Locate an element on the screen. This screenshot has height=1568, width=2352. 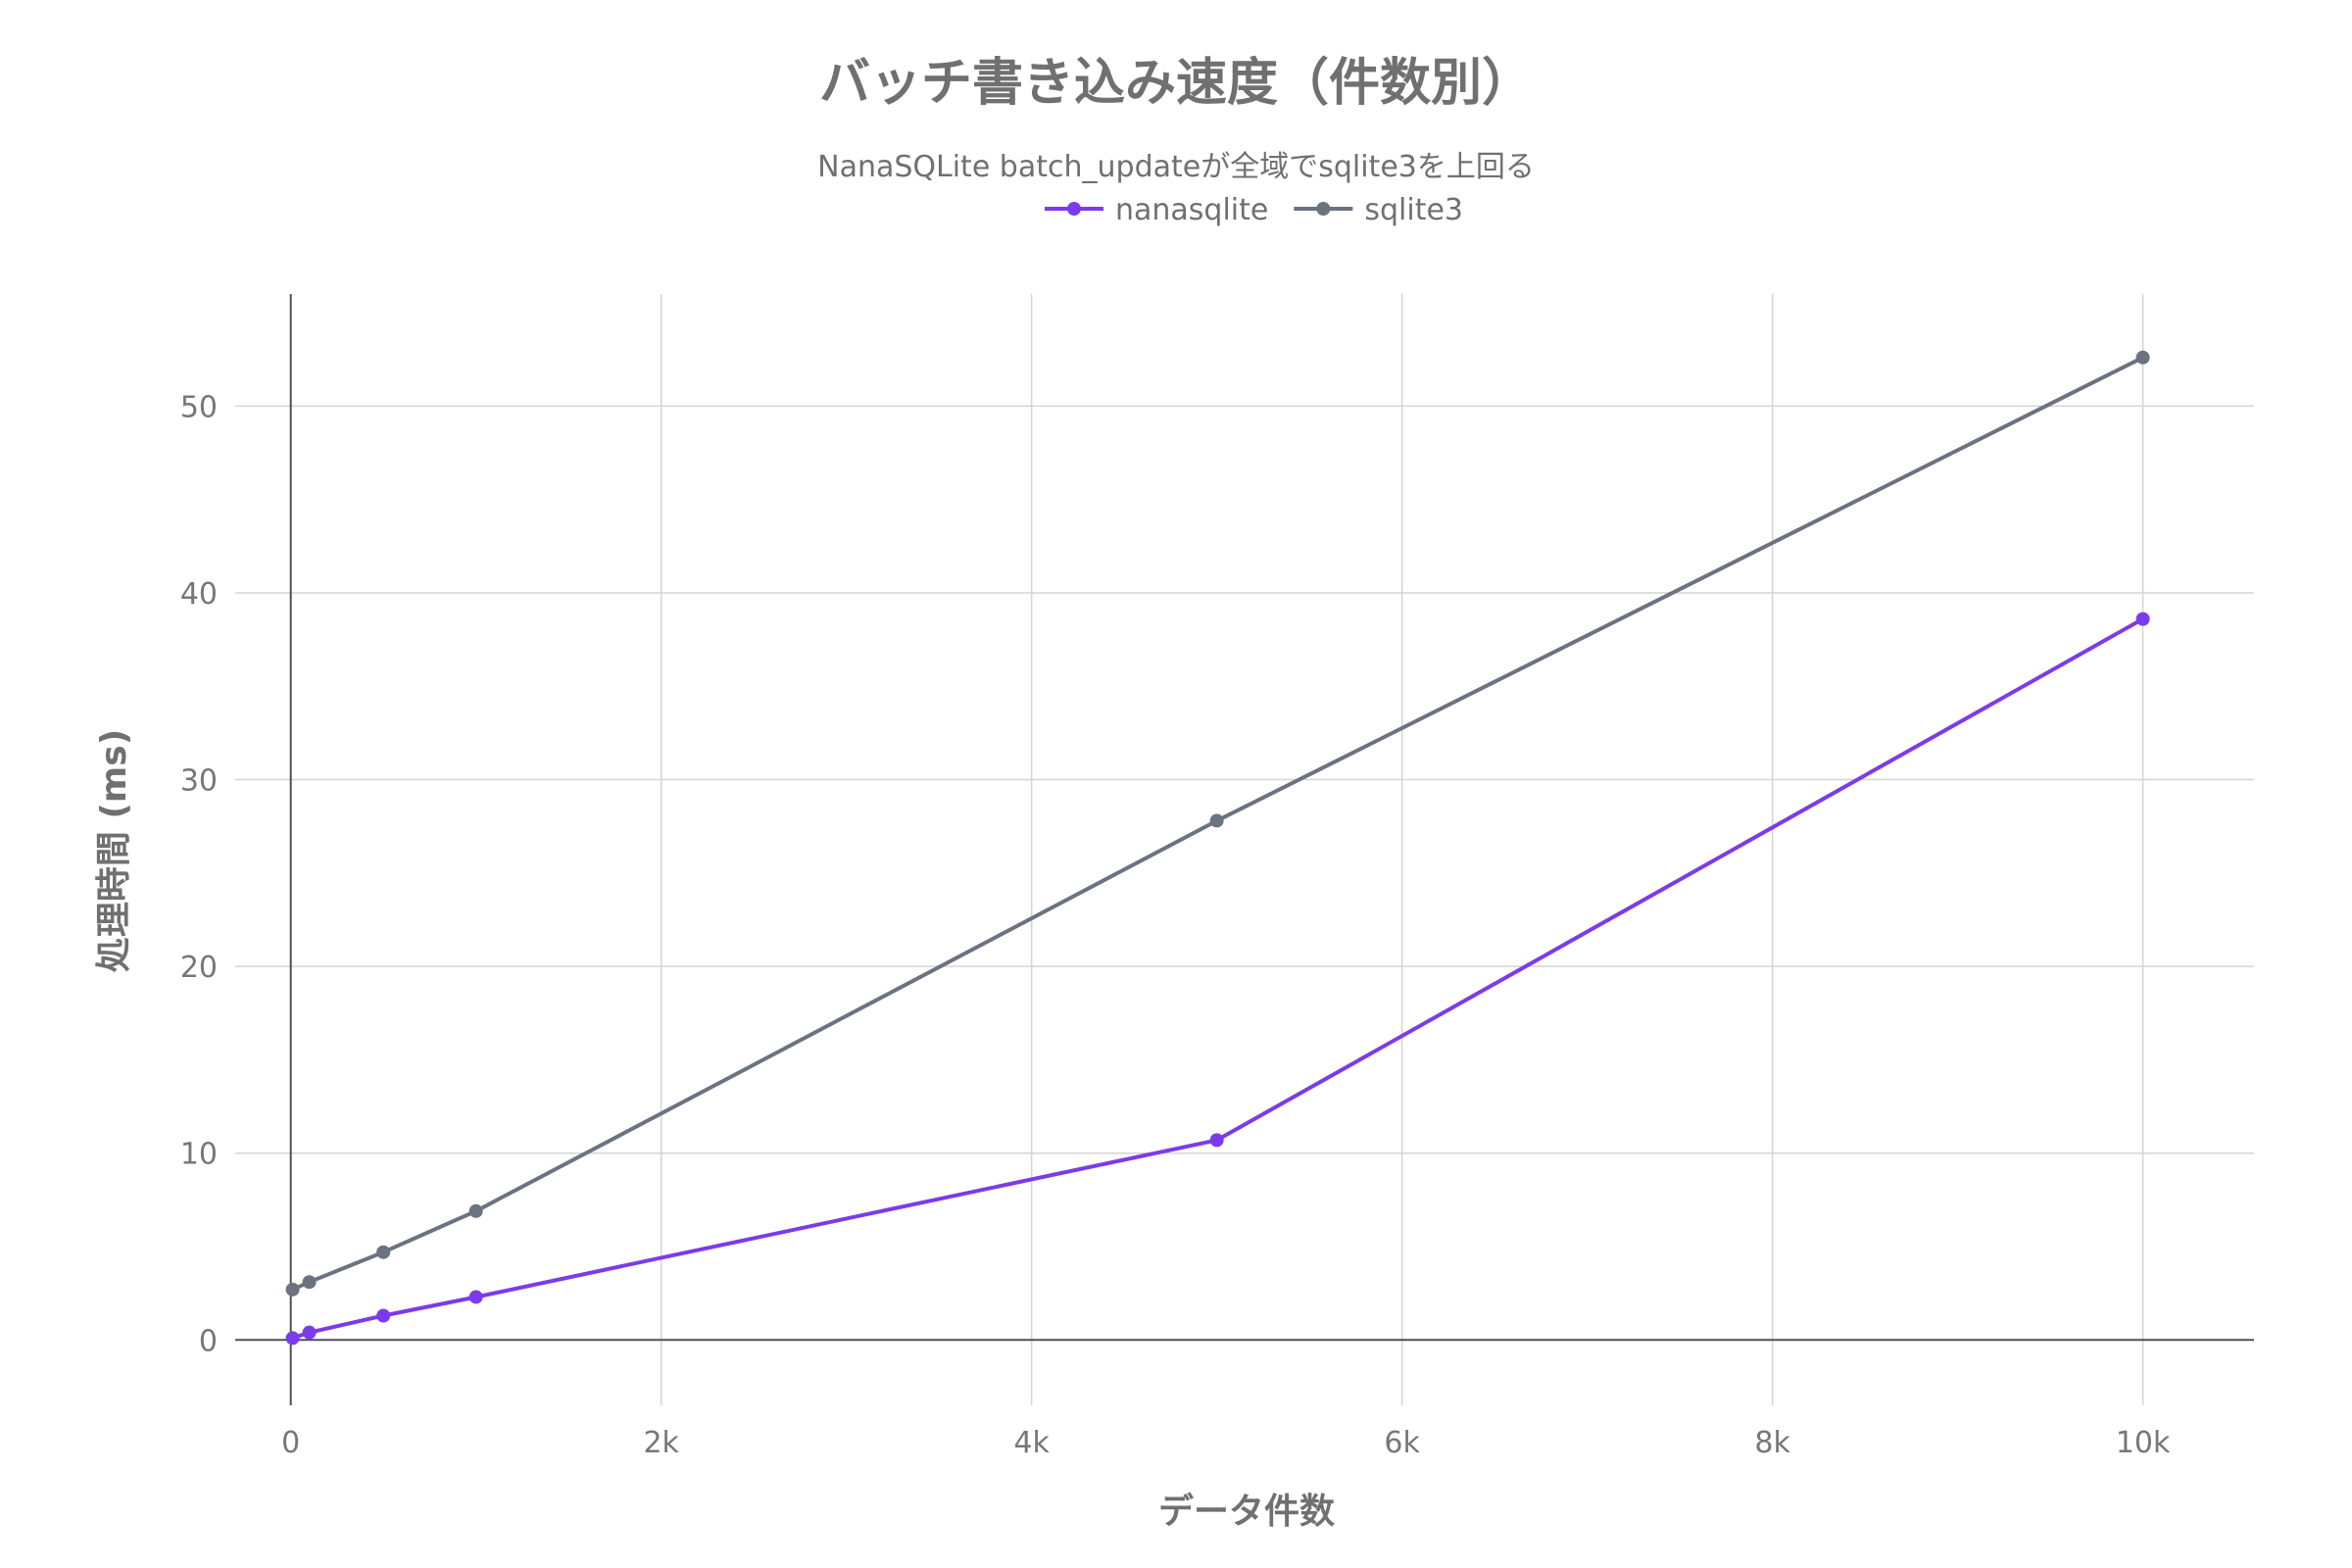
y-tick-label: 30 is located at coordinates (199, 781).